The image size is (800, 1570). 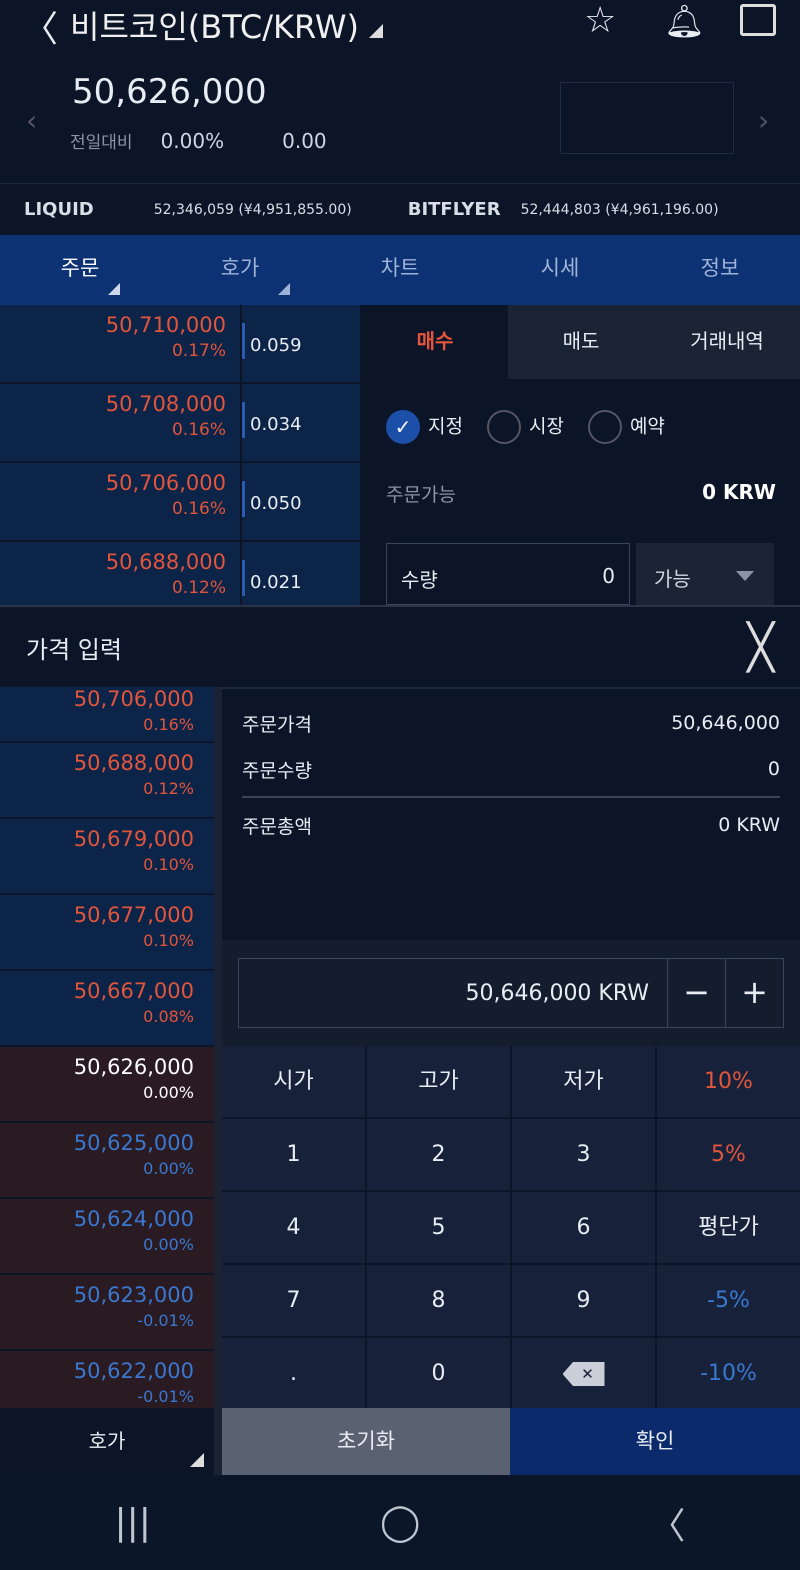 I want to click on price-list-item: 50,624,000 0.00%, so click(x=107, y=1237).